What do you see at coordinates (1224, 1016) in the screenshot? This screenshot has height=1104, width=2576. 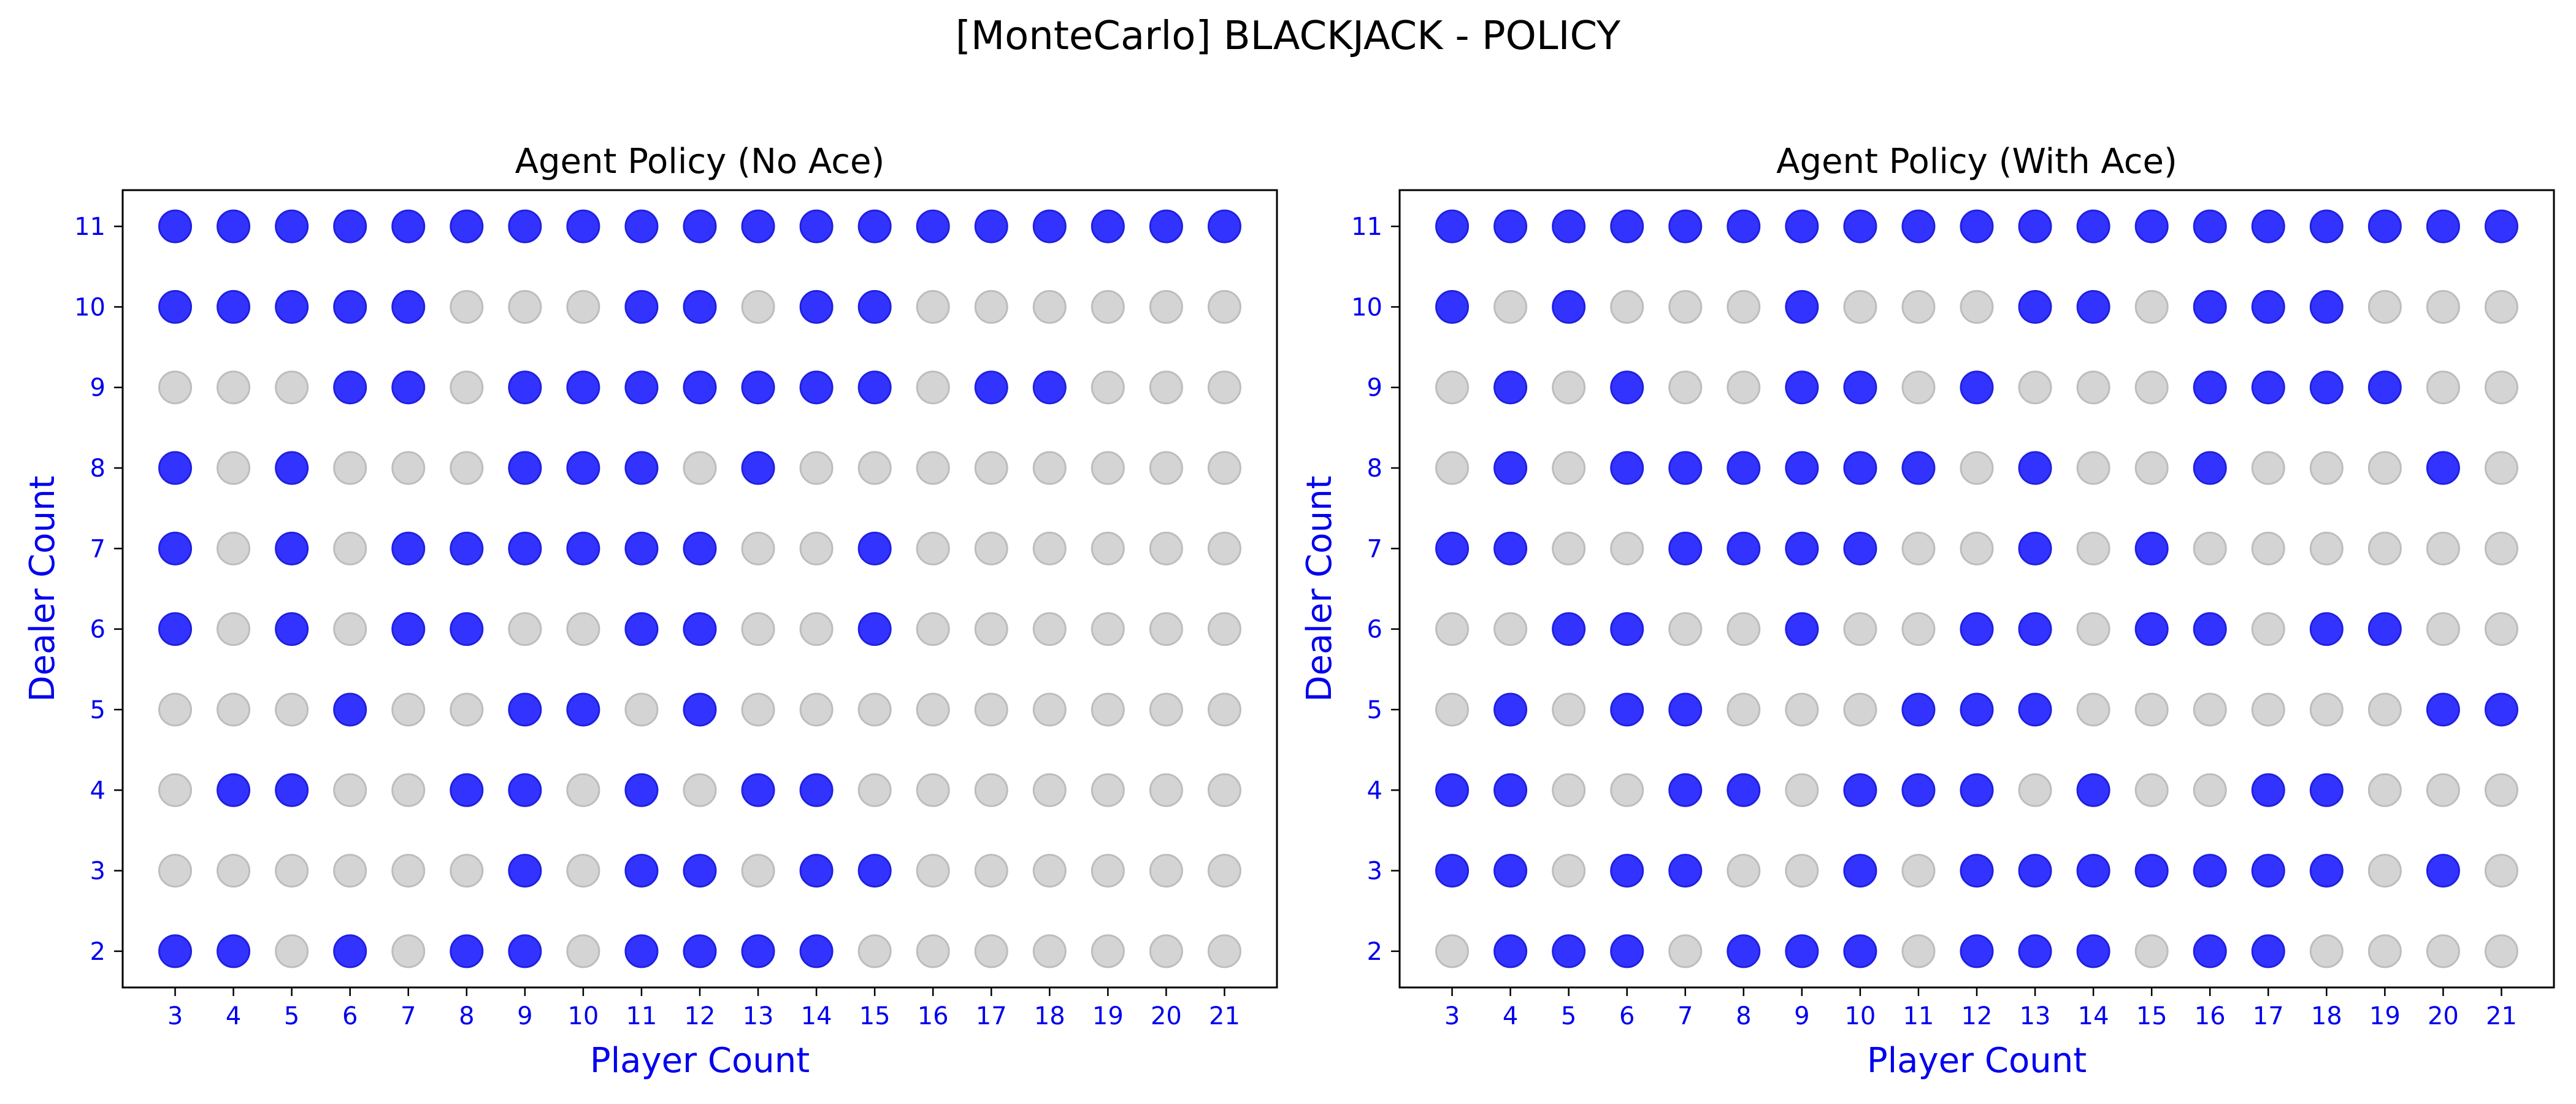 I see `x-tick-label: 21` at bounding box center [1224, 1016].